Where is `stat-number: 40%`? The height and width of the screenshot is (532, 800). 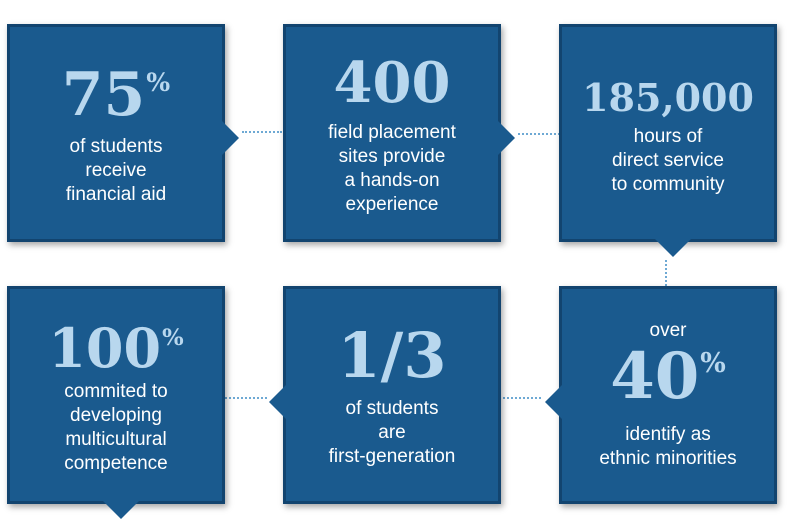 stat-number: 40% is located at coordinates (668, 376).